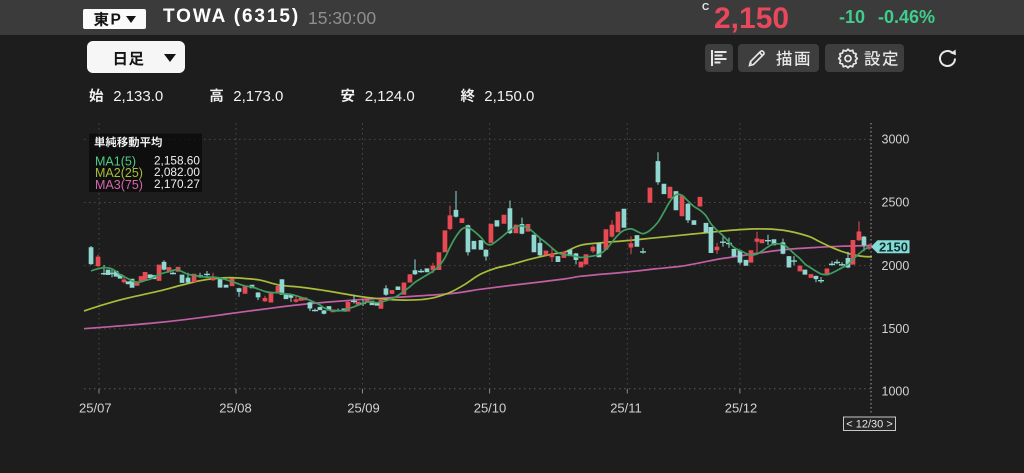 Image resolution: width=1024 pixels, height=473 pixels. Describe the element at coordinates (235, 408) in the screenshot. I see `svg-text: 25/08` at that location.